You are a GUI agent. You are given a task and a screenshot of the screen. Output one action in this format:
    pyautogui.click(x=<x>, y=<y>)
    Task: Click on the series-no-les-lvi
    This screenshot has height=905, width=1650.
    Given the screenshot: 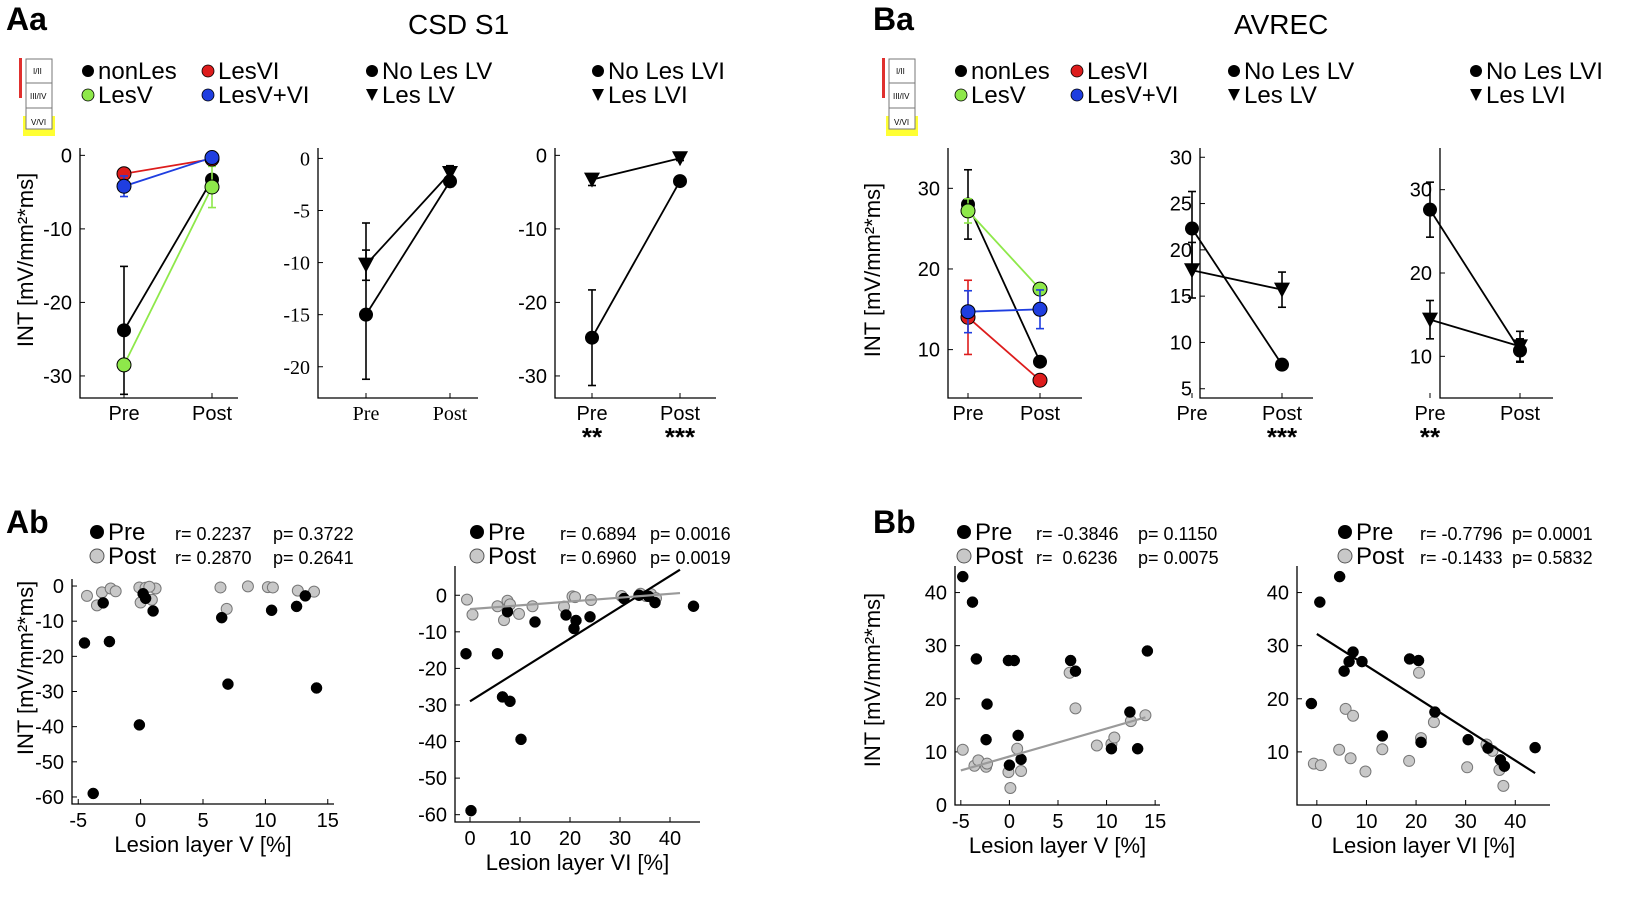 What is the action you would take?
    pyautogui.click(x=636, y=280)
    